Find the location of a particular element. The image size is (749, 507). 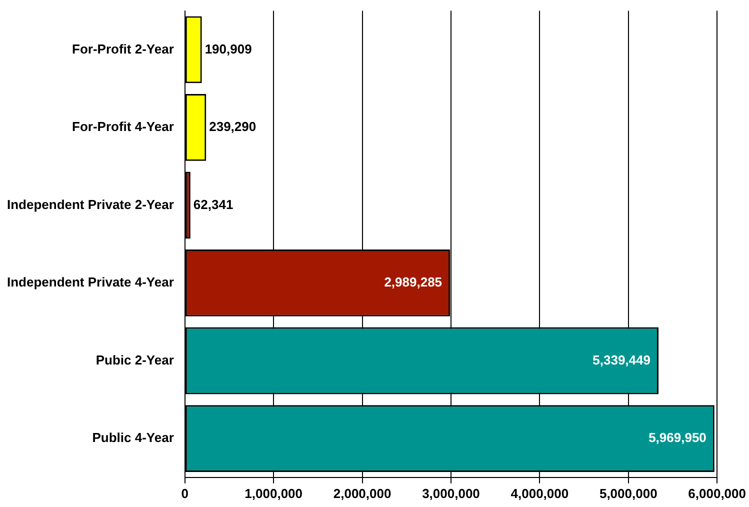

x-tick-label: 3,000,000 is located at coordinates (451, 493).